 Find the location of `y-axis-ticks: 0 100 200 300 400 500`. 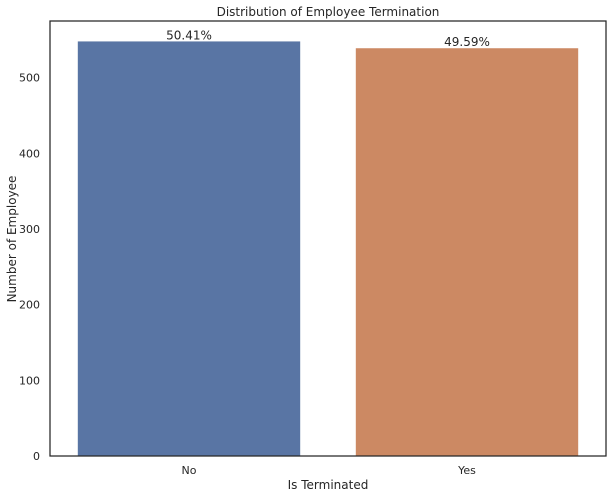

y-axis-ticks: 0 100 200 300 400 500 is located at coordinates (29, 267).